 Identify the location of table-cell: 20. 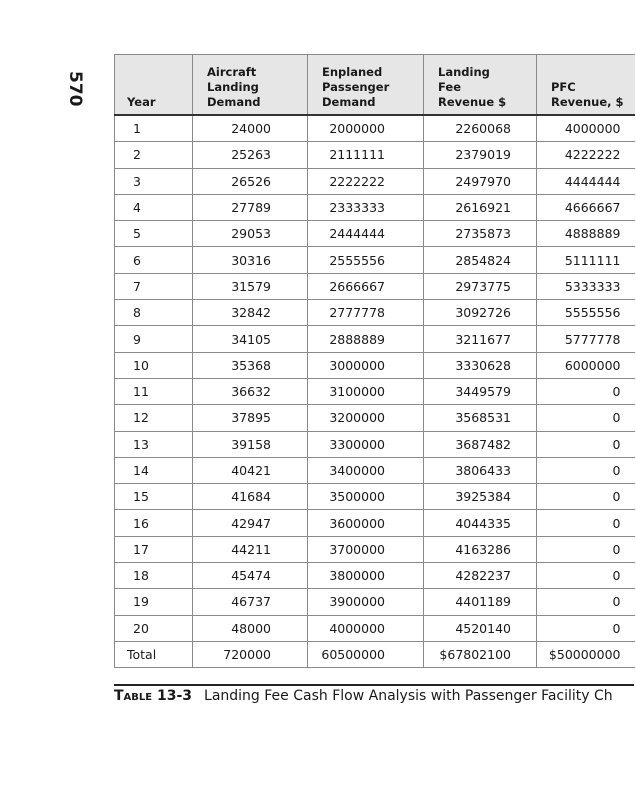
(153, 628).